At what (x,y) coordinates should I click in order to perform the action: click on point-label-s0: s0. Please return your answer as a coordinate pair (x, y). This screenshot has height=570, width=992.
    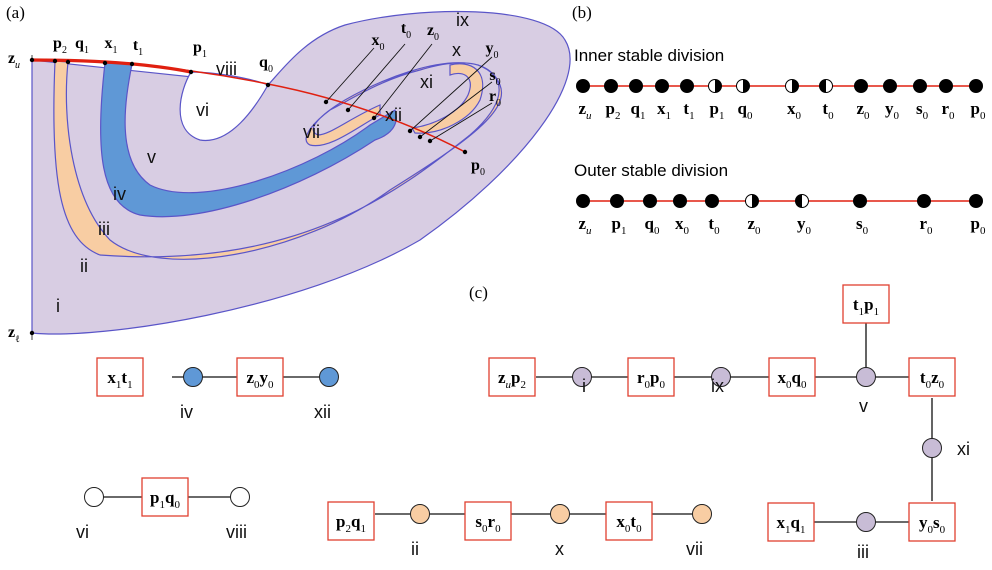
    Looking at the image, I should click on (494, 77).